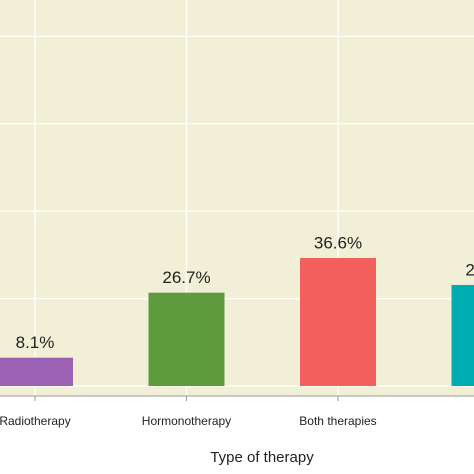  What do you see at coordinates (262, 457) in the screenshot?
I see `x-axis-label: Type of therapy` at bounding box center [262, 457].